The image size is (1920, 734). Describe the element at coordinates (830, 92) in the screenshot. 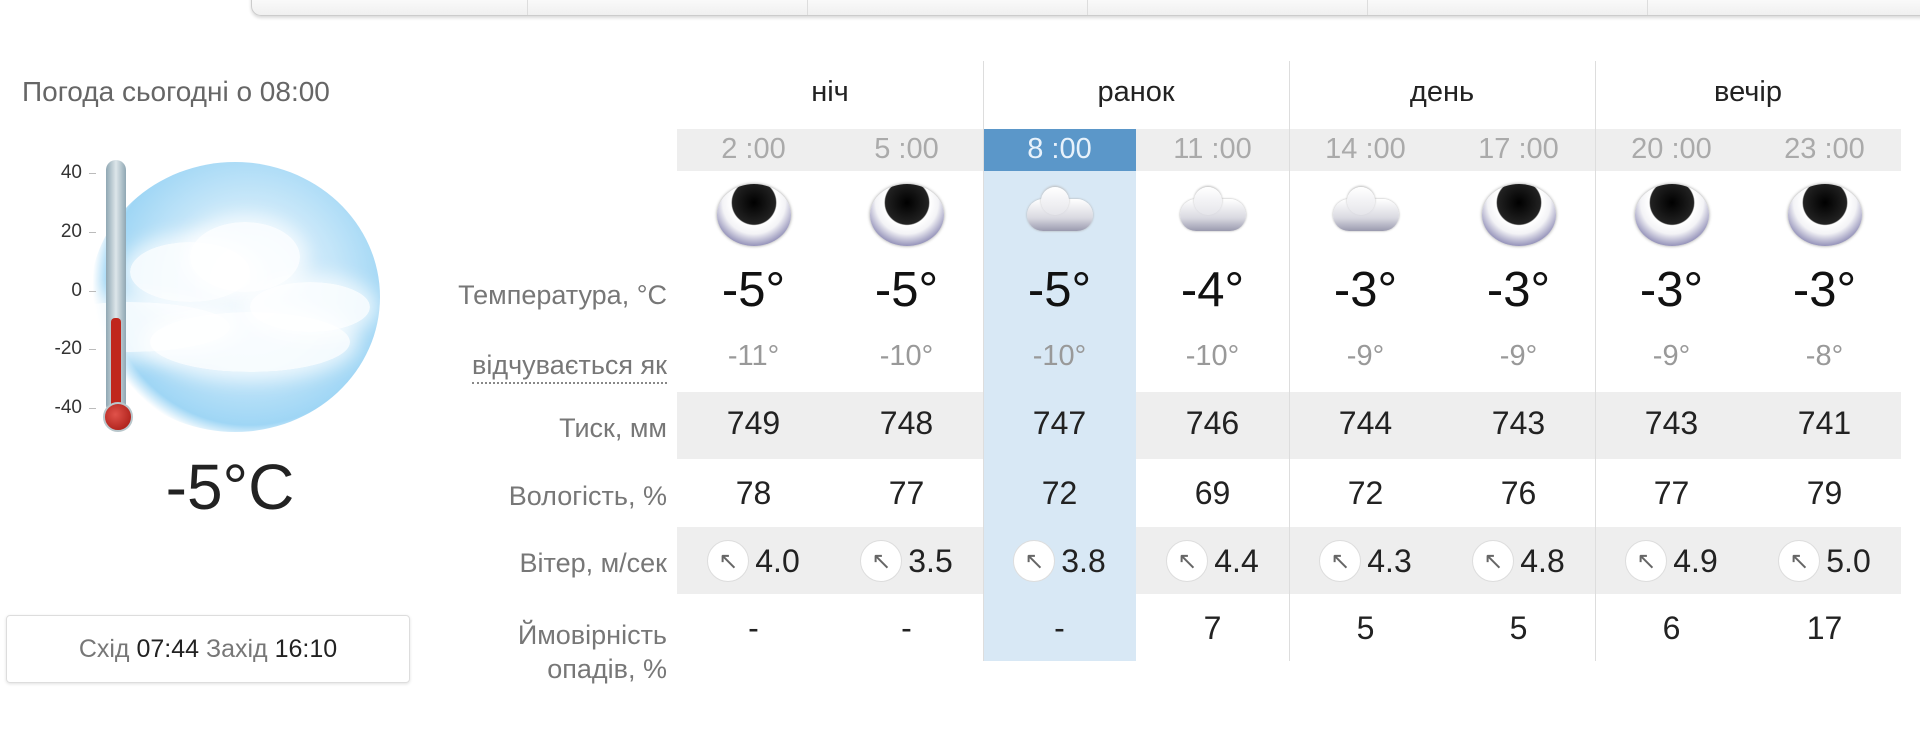

I see `period-night: ніч` at that location.